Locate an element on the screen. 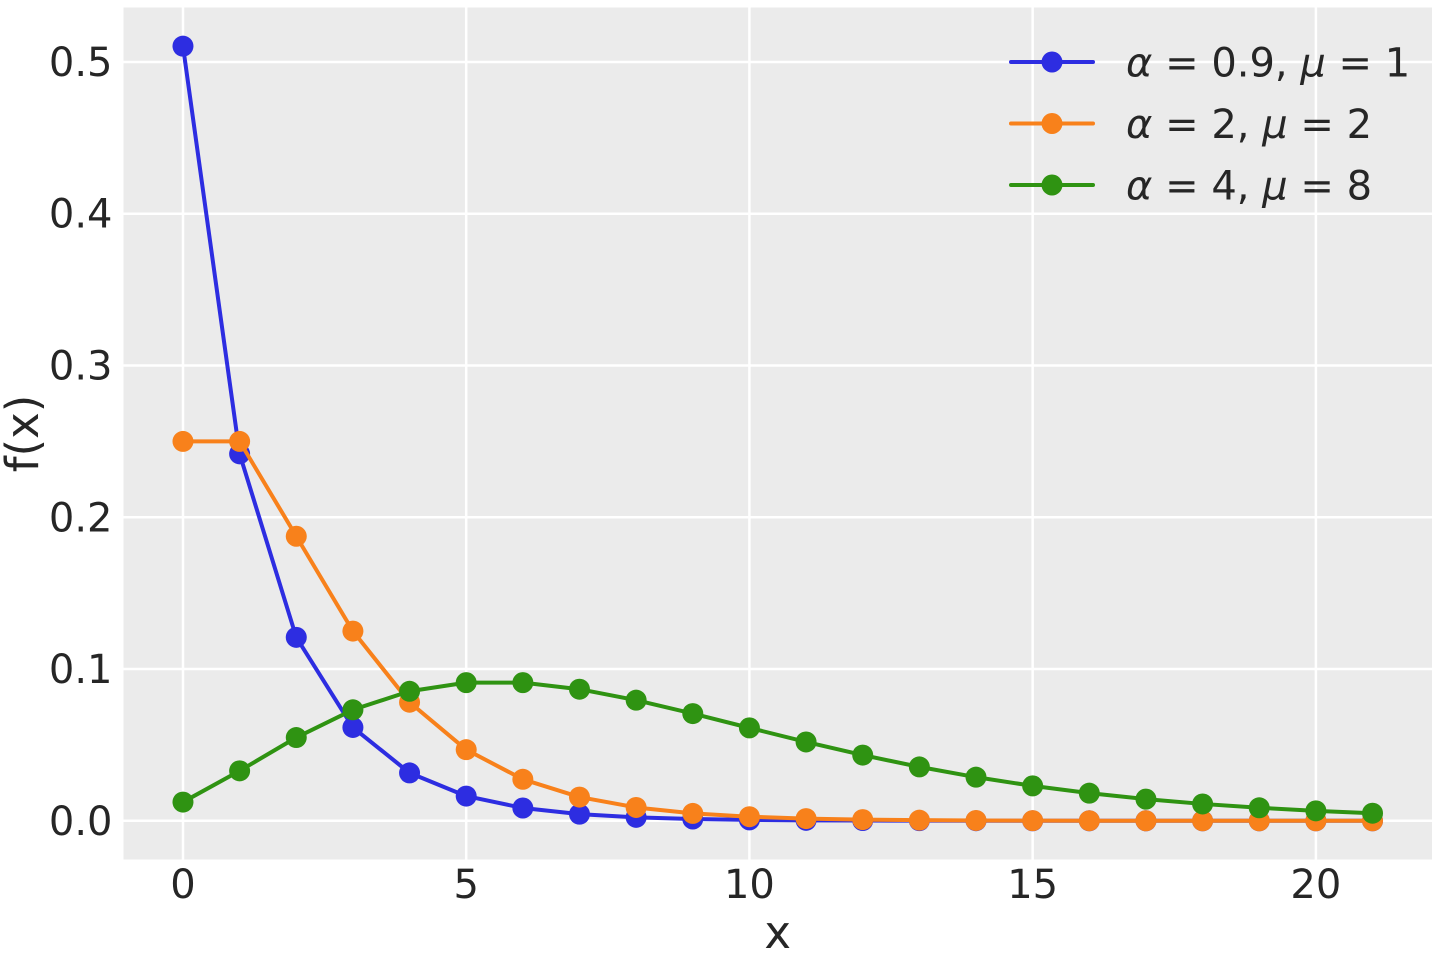 This screenshot has height=960, width=1440. legend-entry: α = 0.9, μ = 1 is located at coordinates (1209, 64).